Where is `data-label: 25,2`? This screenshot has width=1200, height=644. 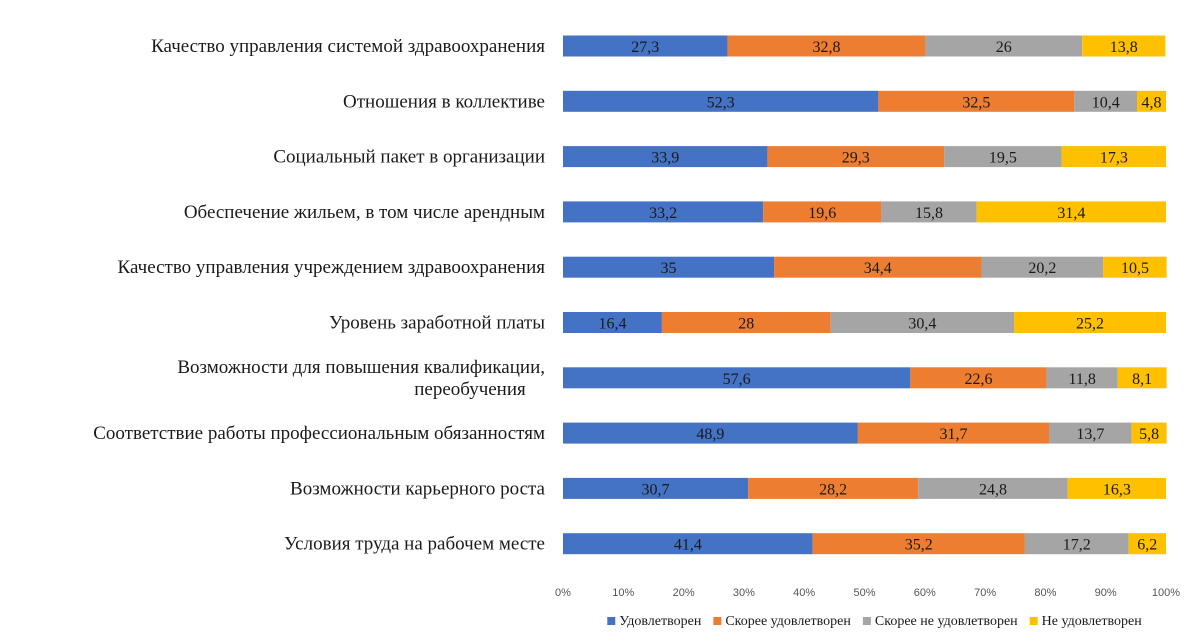 data-label: 25,2 is located at coordinates (1090, 324).